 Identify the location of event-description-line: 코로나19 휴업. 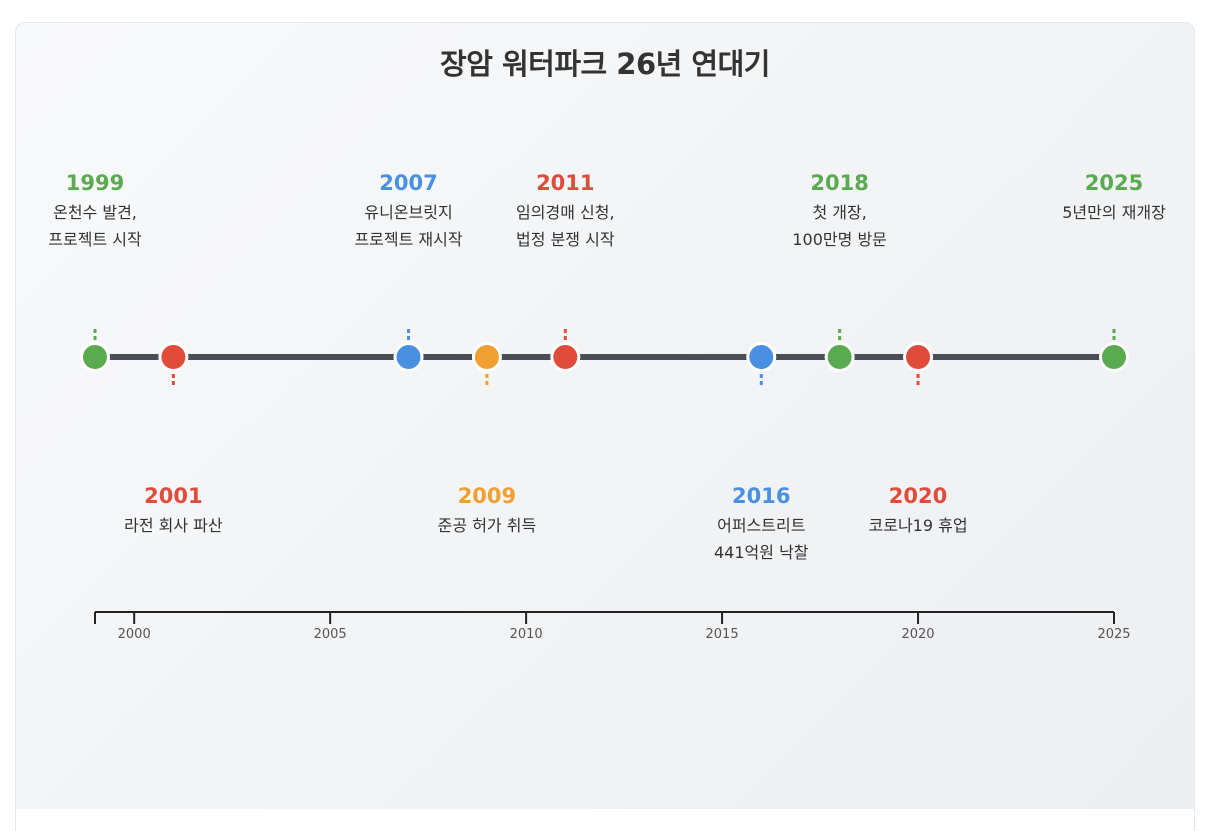
(918, 525).